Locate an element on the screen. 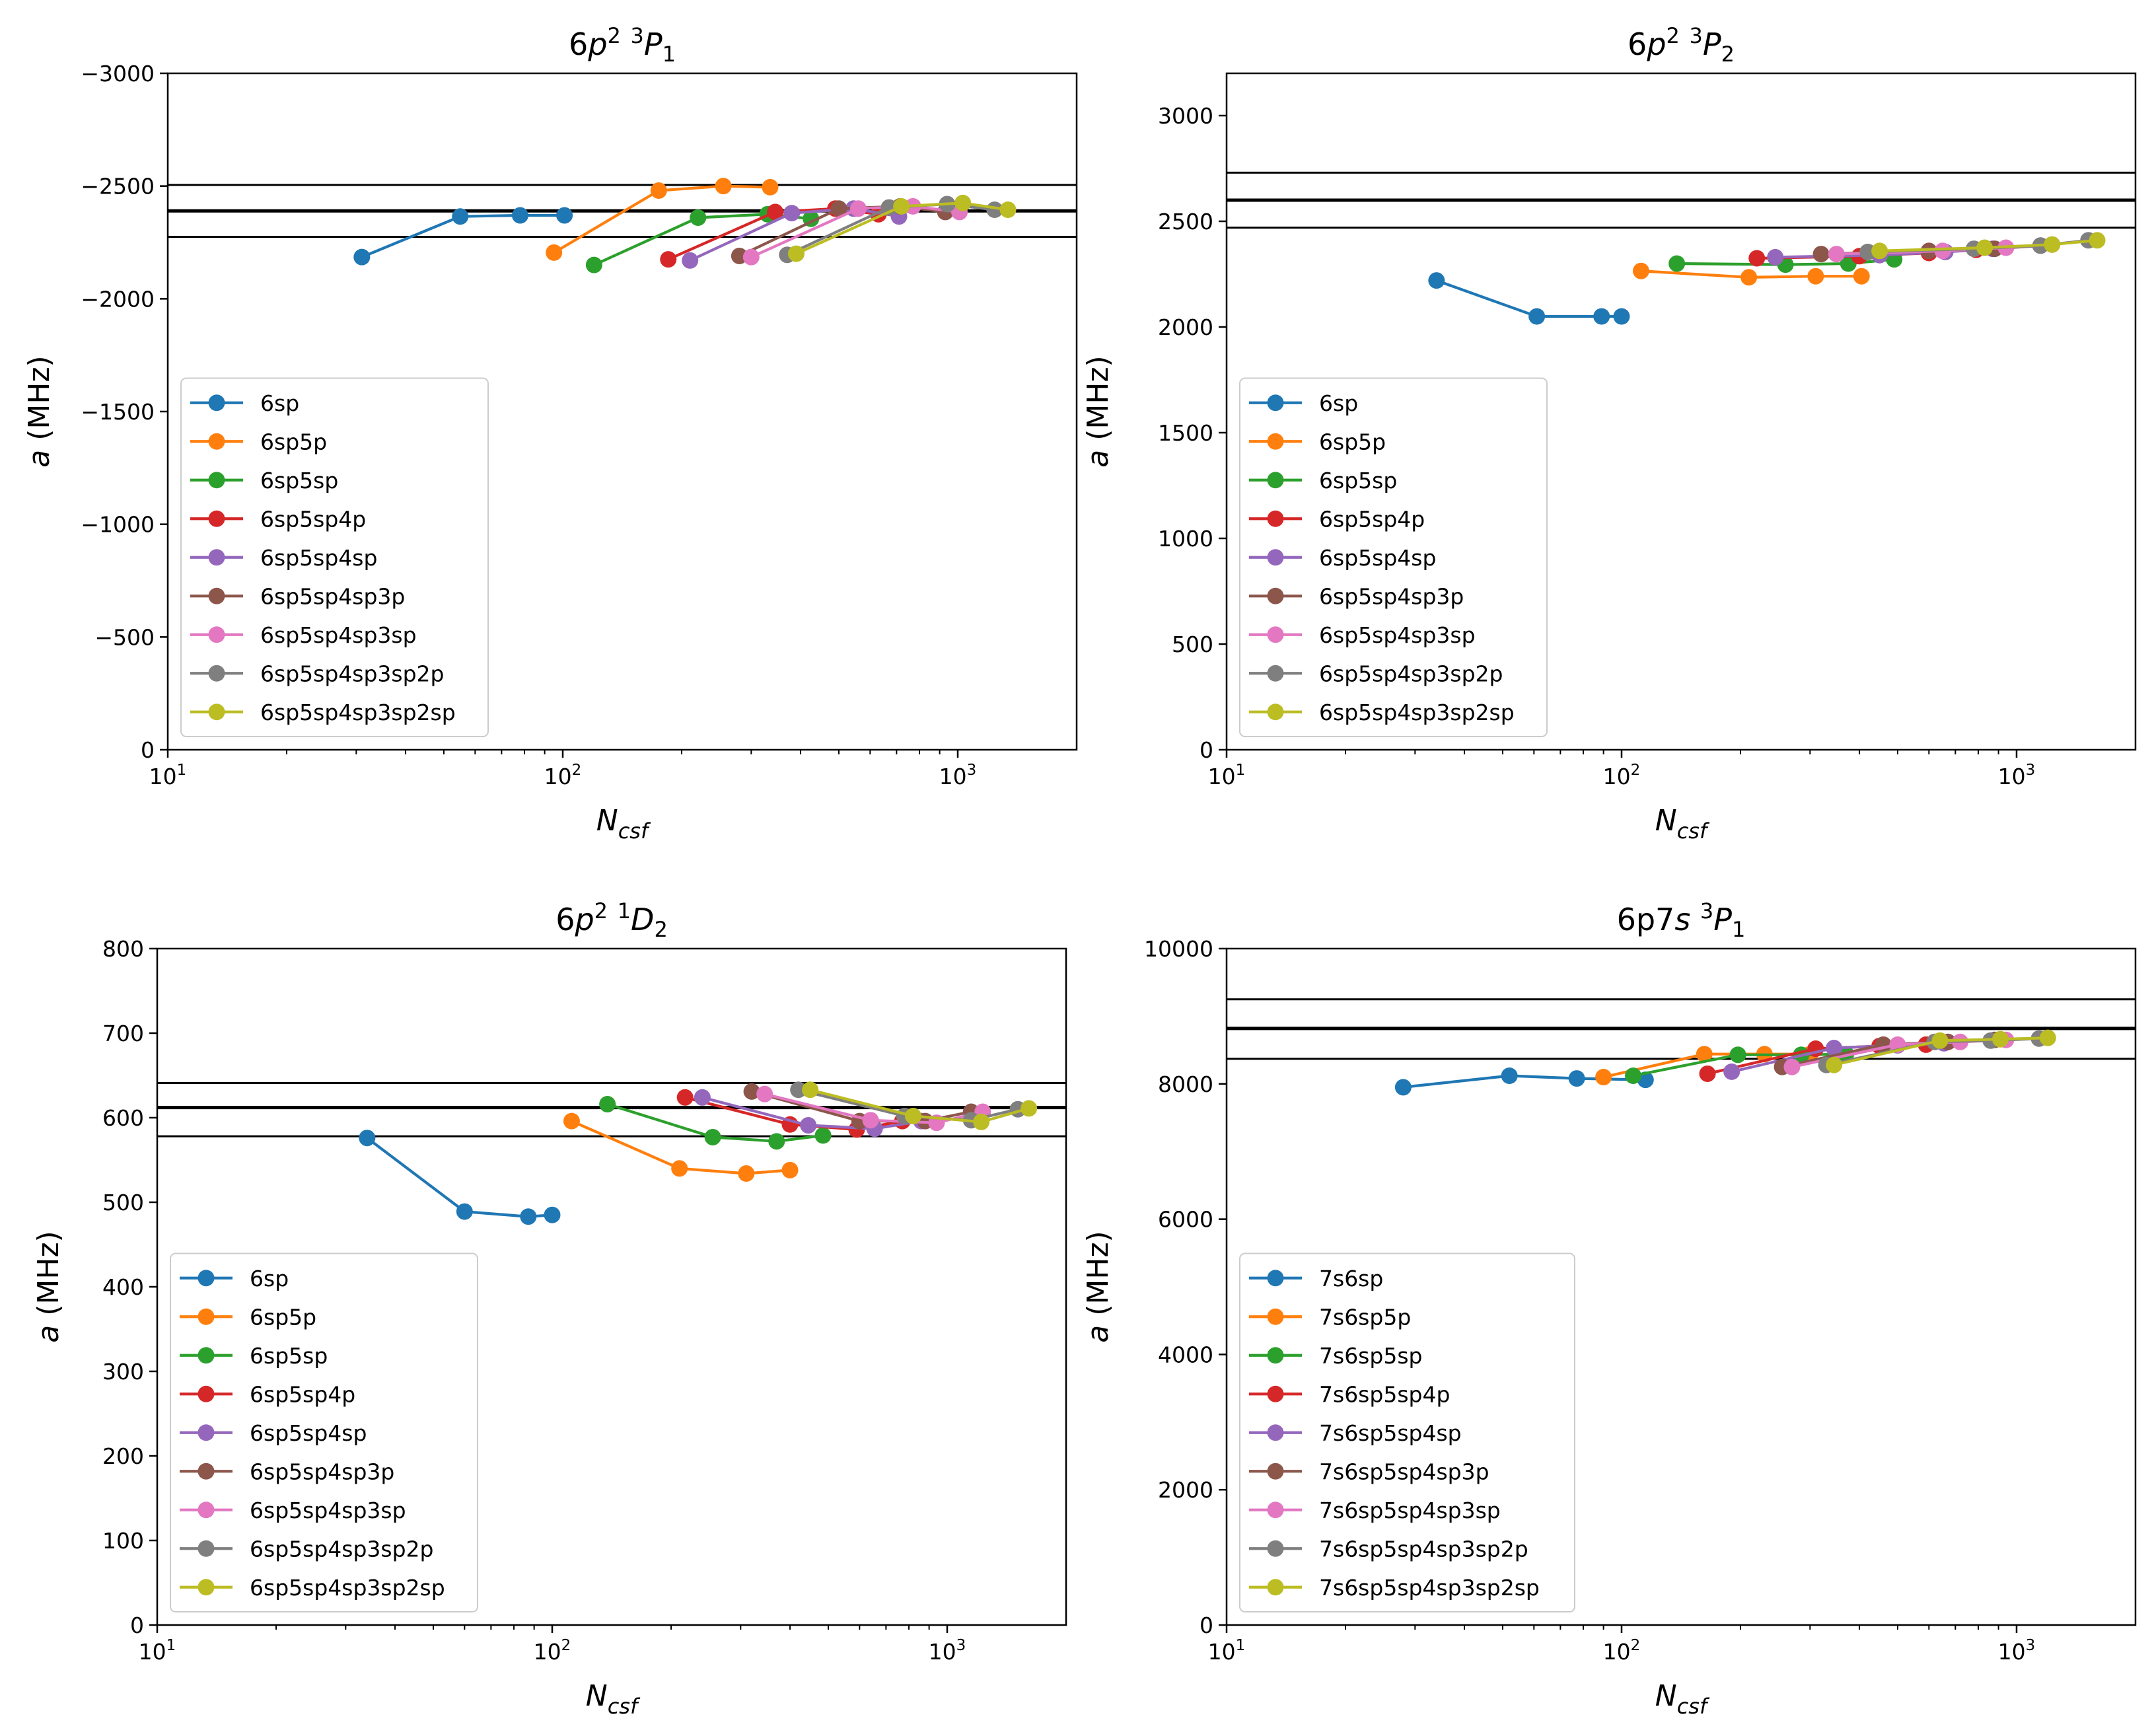  legend-label-6sp: 6sp is located at coordinates (279, 403).